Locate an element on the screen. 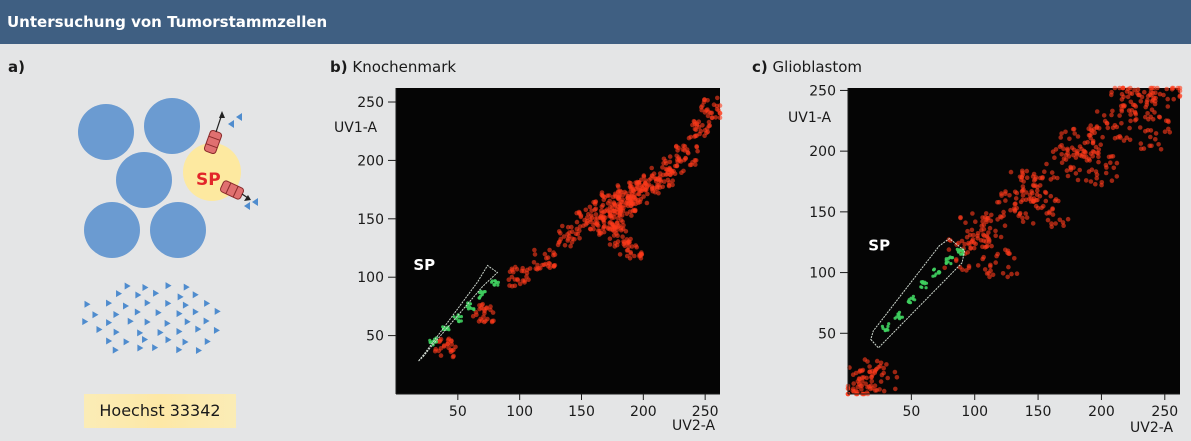 The width and height of the screenshot is (1191, 441). transporter-pump-icon is located at coordinates (213, 142).